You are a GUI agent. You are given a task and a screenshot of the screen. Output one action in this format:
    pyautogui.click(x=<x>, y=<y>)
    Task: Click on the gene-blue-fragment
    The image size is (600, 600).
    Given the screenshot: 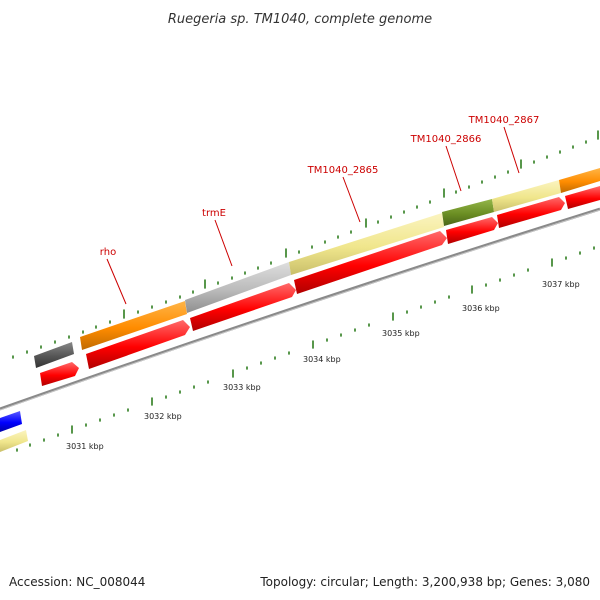 What is the action you would take?
    pyautogui.click(x=11, y=421)
    